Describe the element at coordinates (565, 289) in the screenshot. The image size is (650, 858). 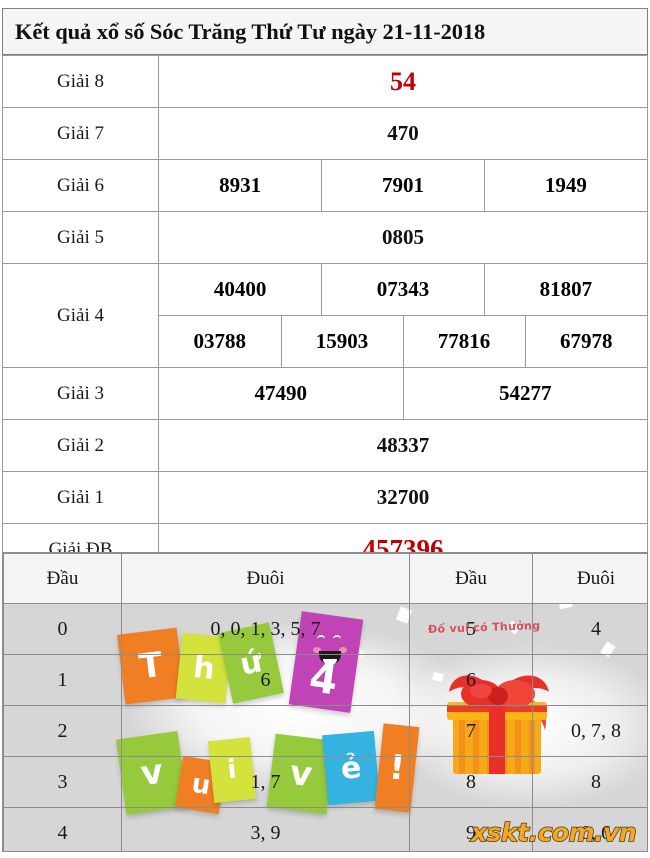
I see `prize-value-g4-3: 81807` at that location.